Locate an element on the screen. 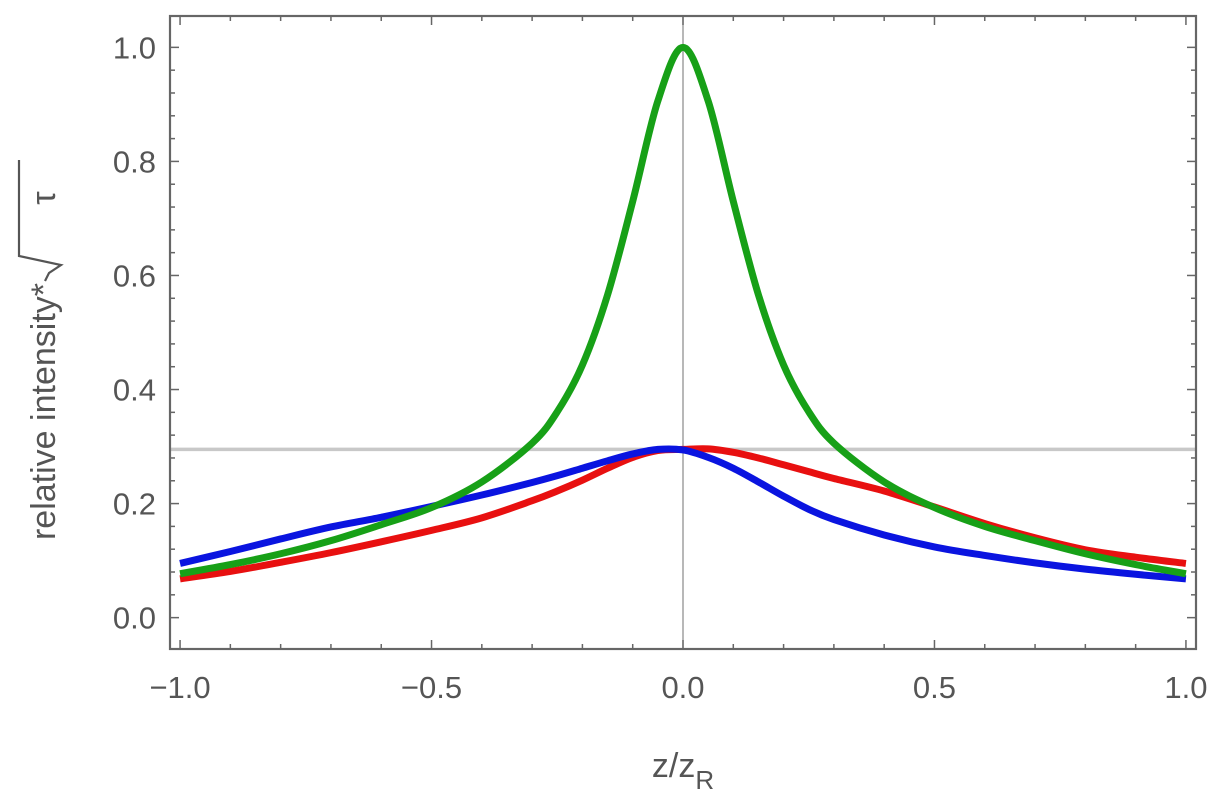 This screenshot has height=789, width=1214. y-tick-label: 0.0 is located at coordinates (134, 618).